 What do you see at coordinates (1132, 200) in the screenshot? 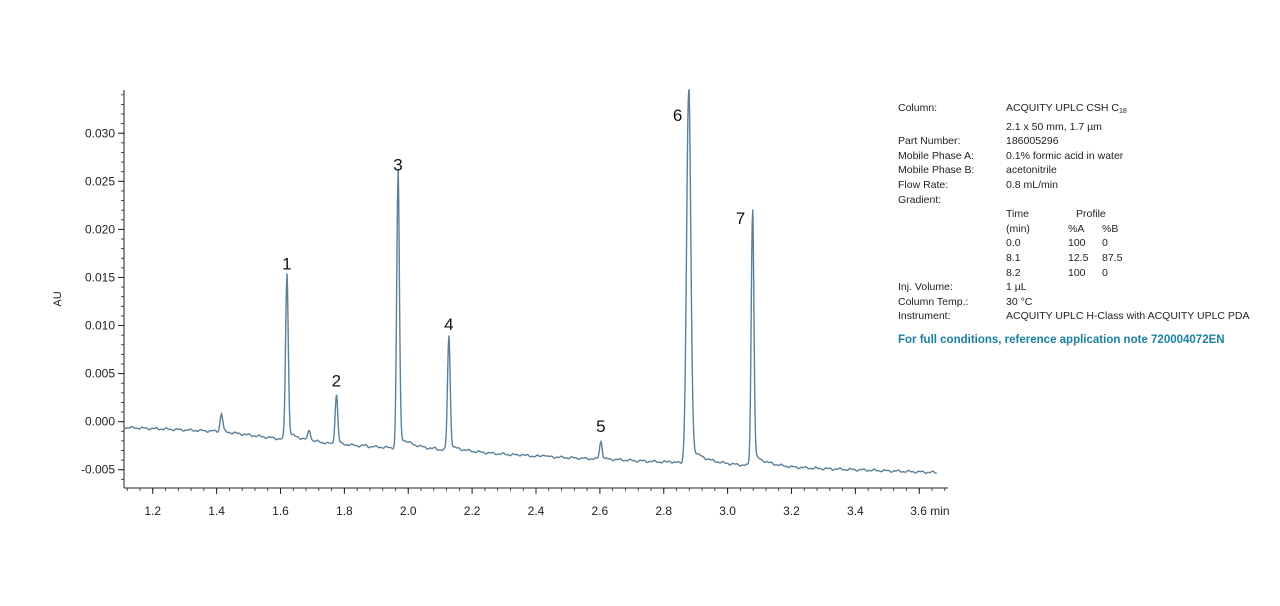
I see `condition-value` at bounding box center [1132, 200].